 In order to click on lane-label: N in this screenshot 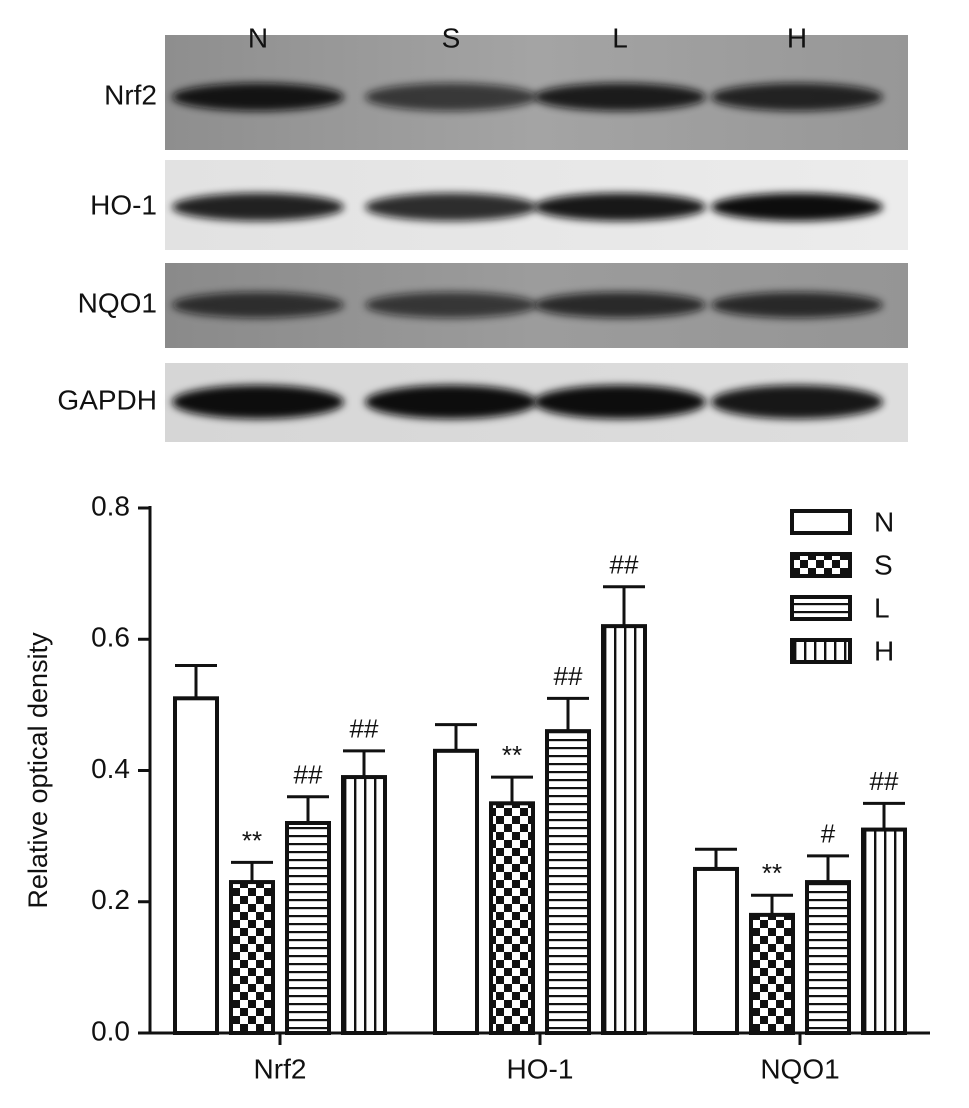, I will do `click(258, 37)`.